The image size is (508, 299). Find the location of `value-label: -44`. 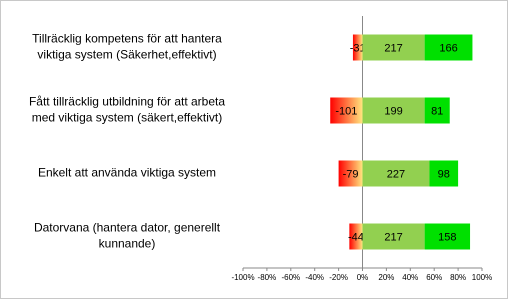

value-label: -44 is located at coordinates (356, 237).